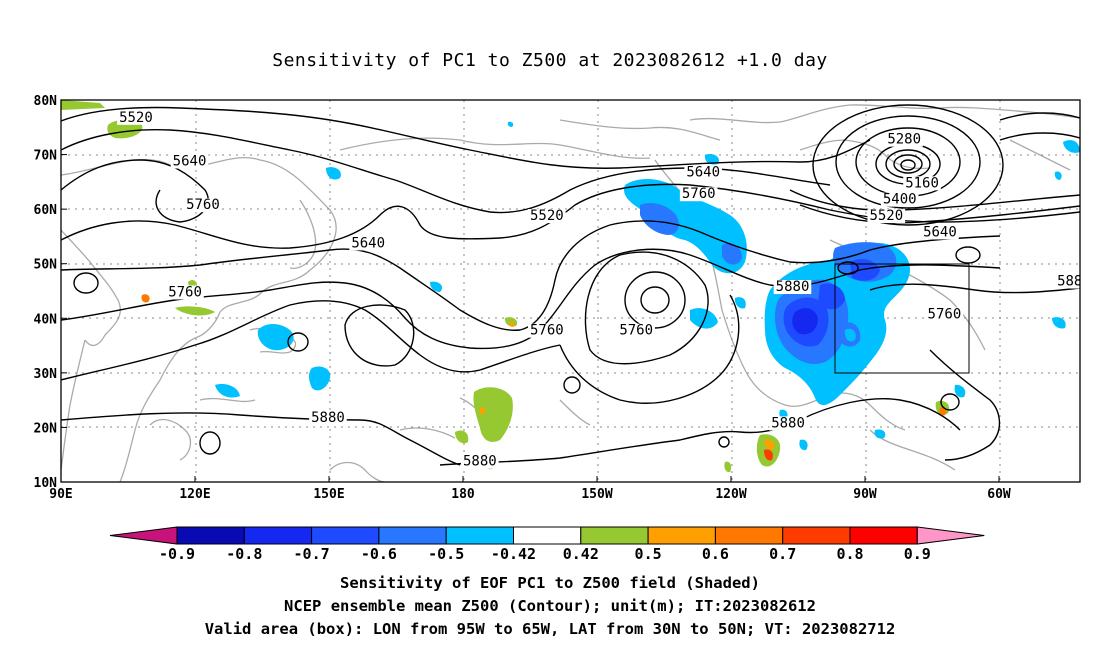 The width and height of the screenshot is (1100, 650). Describe the element at coordinates (648, 554) in the screenshot. I see `colorbar-tick-label: 0.5` at that location.